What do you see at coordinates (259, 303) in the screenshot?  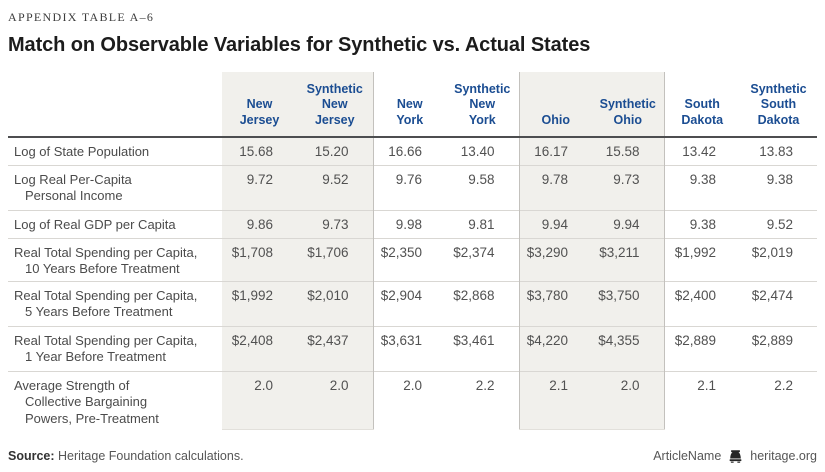 I see `value-cell-new-jersey: $1,992` at bounding box center [259, 303].